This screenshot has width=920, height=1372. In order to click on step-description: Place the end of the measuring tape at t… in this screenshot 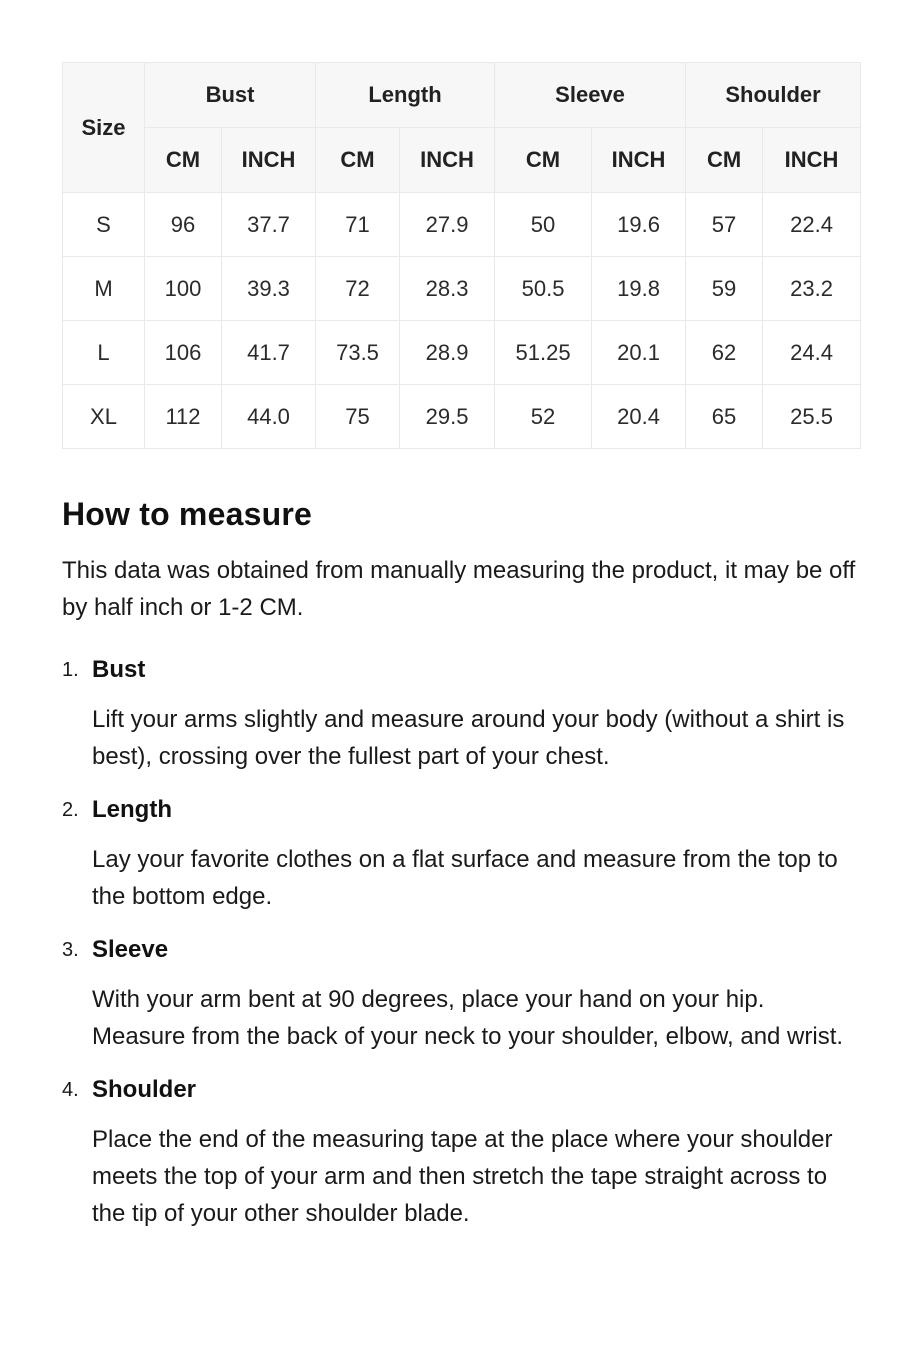, I will do `click(462, 1176)`.